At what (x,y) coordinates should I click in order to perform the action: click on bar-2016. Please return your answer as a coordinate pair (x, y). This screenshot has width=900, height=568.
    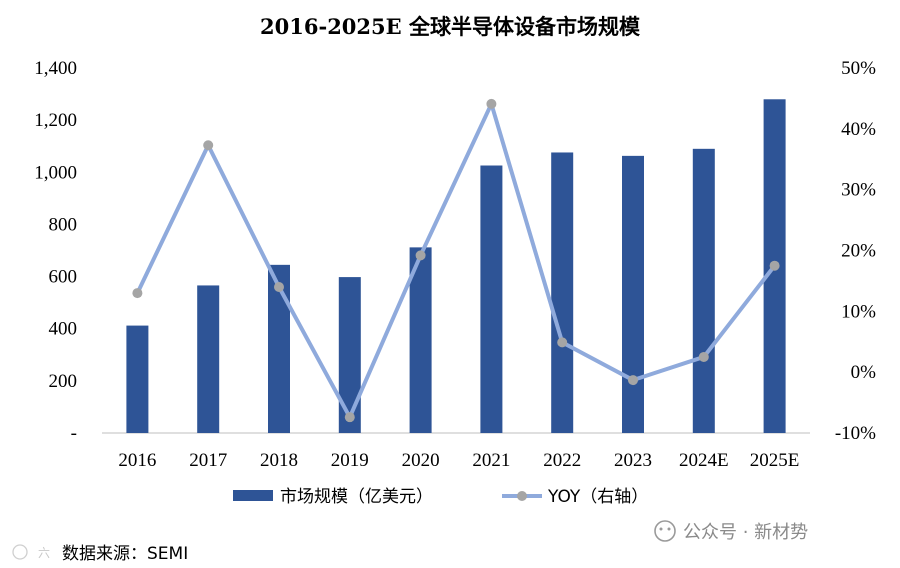
    Looking at the image, I should click on (137, 379).